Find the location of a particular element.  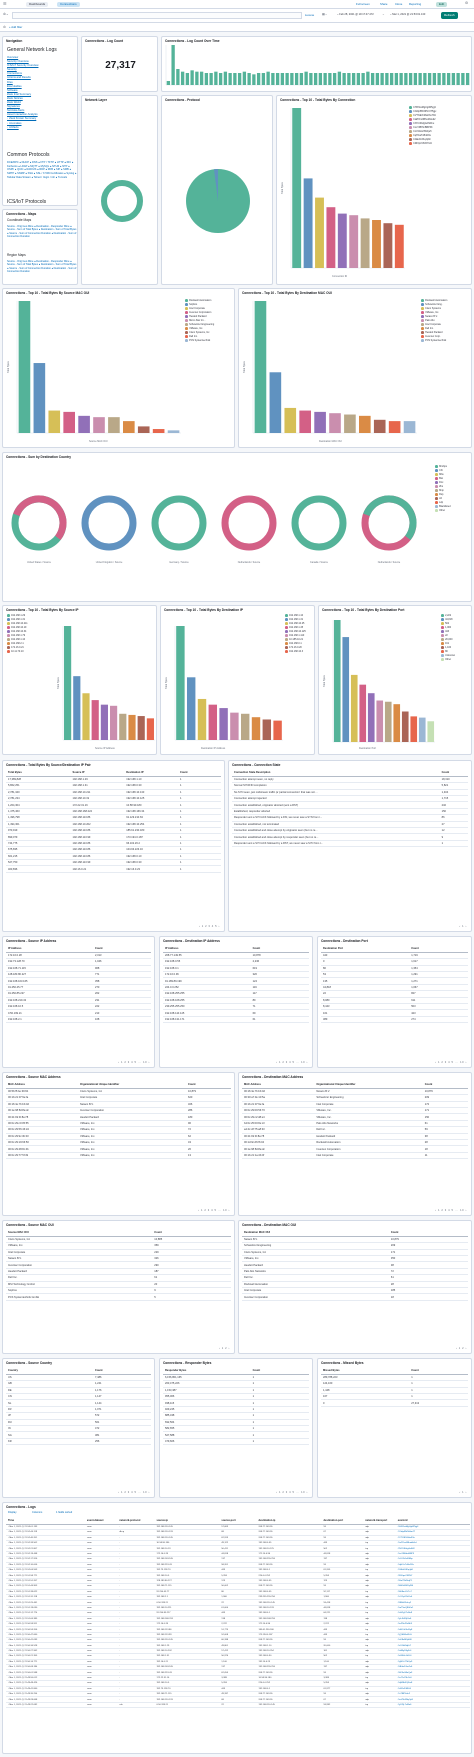

nav-link: Executables is located at coordinates (14, 86).